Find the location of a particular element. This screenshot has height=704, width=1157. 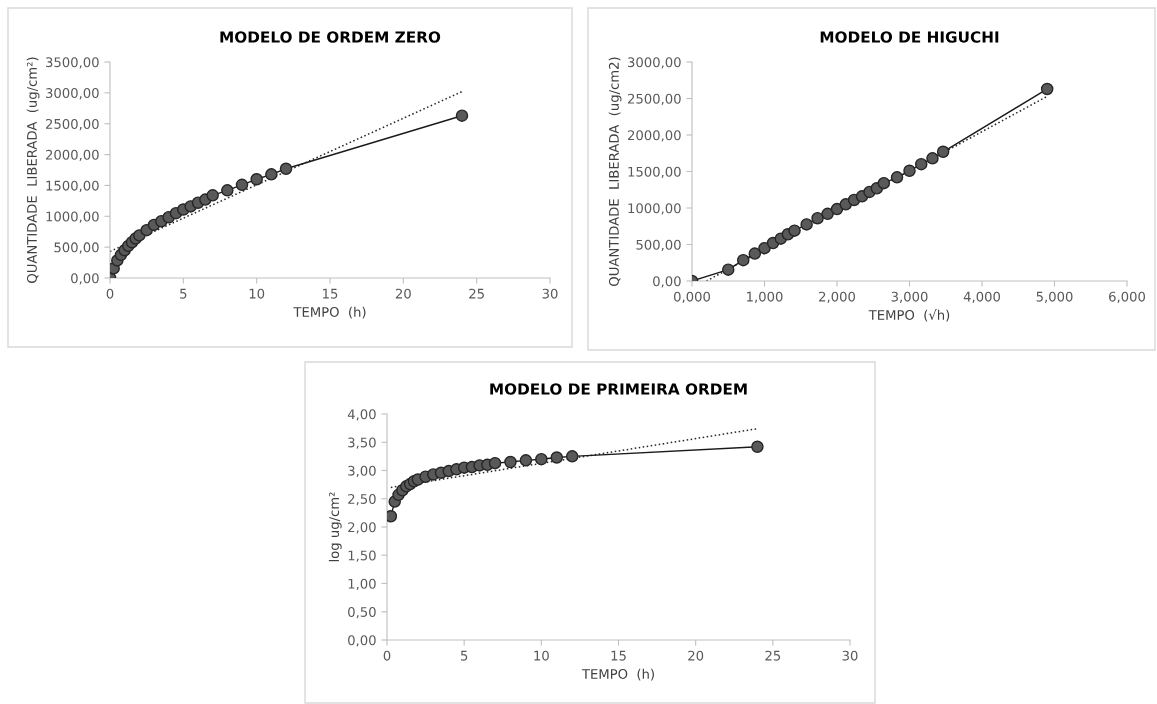

y-tick-label: 2,00 is located at coordinates (362, 528).